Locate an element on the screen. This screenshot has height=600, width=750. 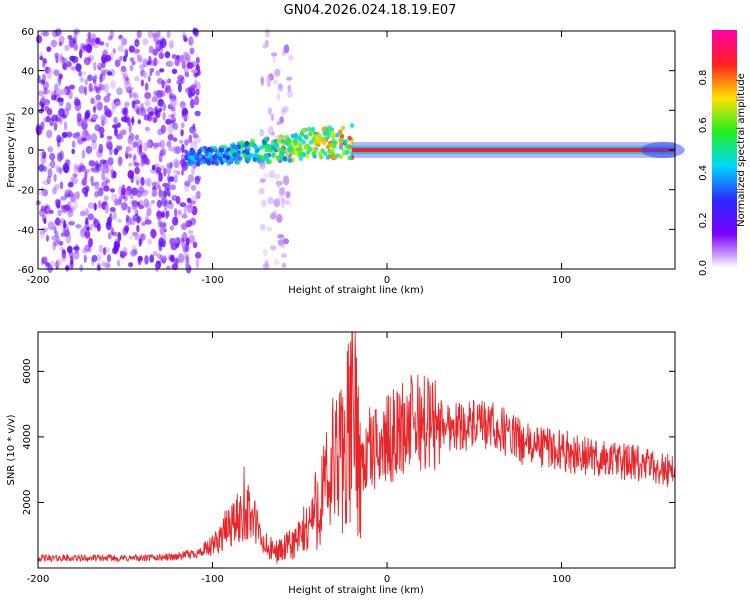
y-tick-label: 60 is located at coordinates (27, 32).